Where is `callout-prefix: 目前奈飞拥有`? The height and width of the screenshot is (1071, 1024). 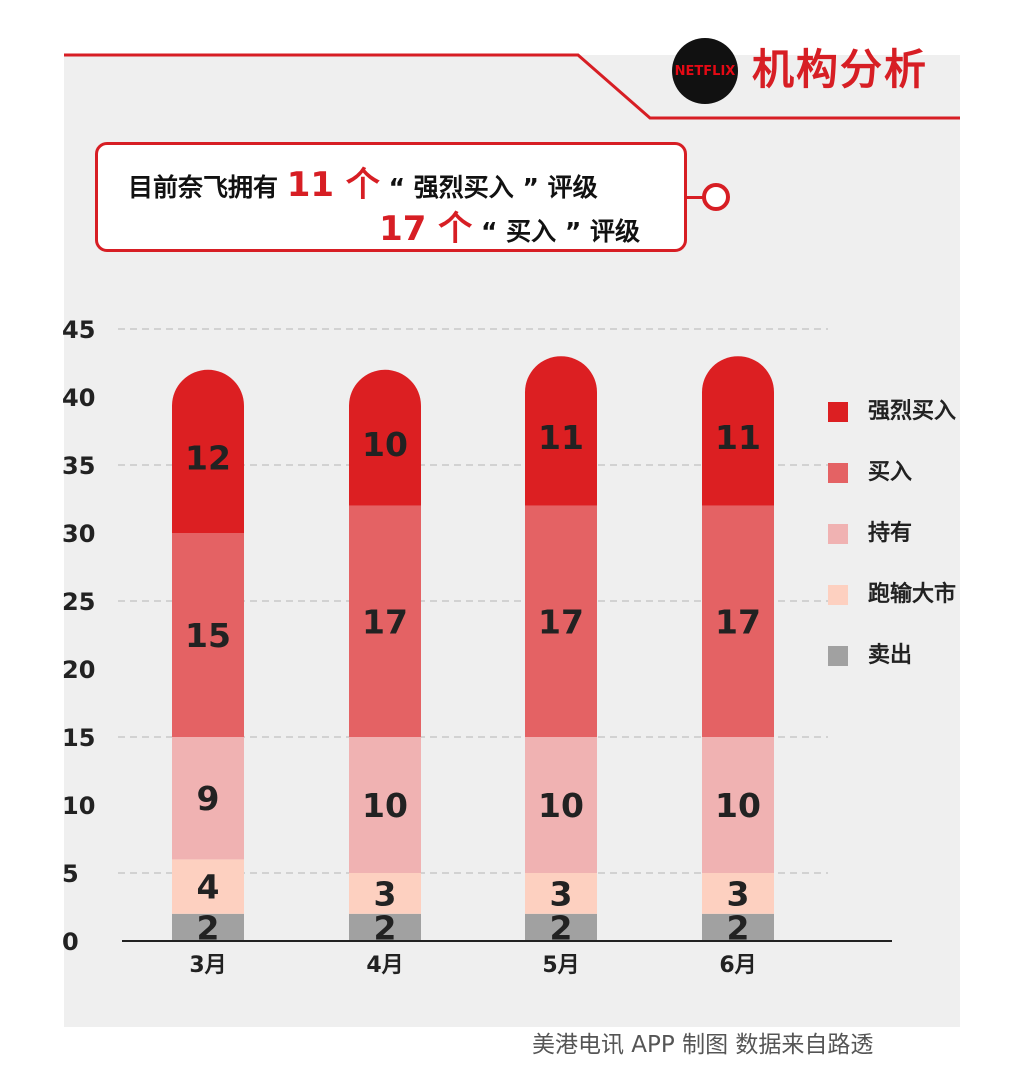
callout-prefix: 目前奈飞拥有 is located at coordinates (203, 187).